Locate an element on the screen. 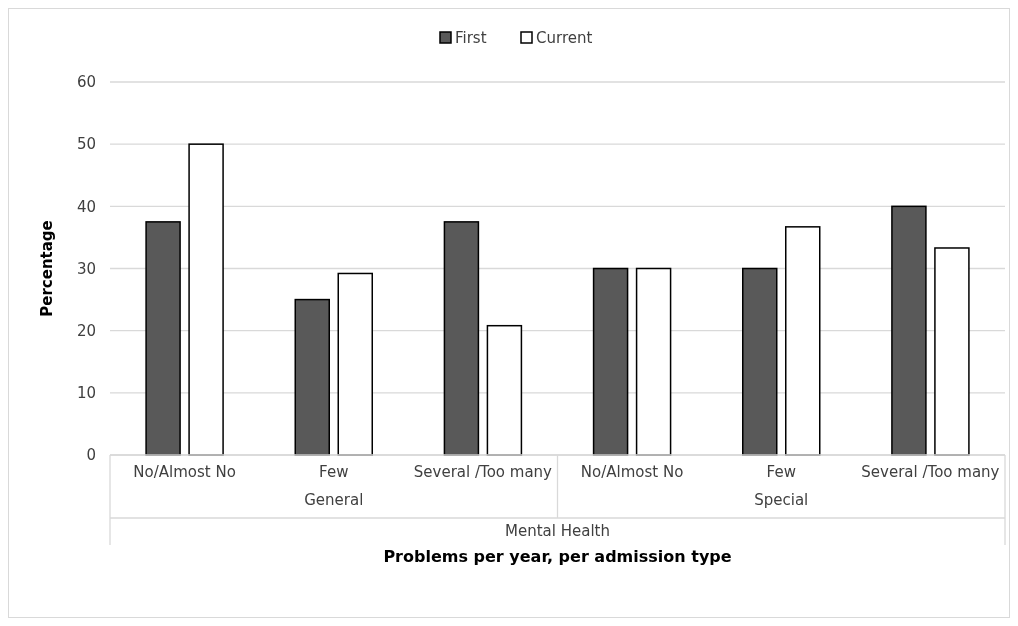 This screenshot has width=1018, height=626. x-axis-title: Problems per year, per admission type is located at coordinates (557, 556).